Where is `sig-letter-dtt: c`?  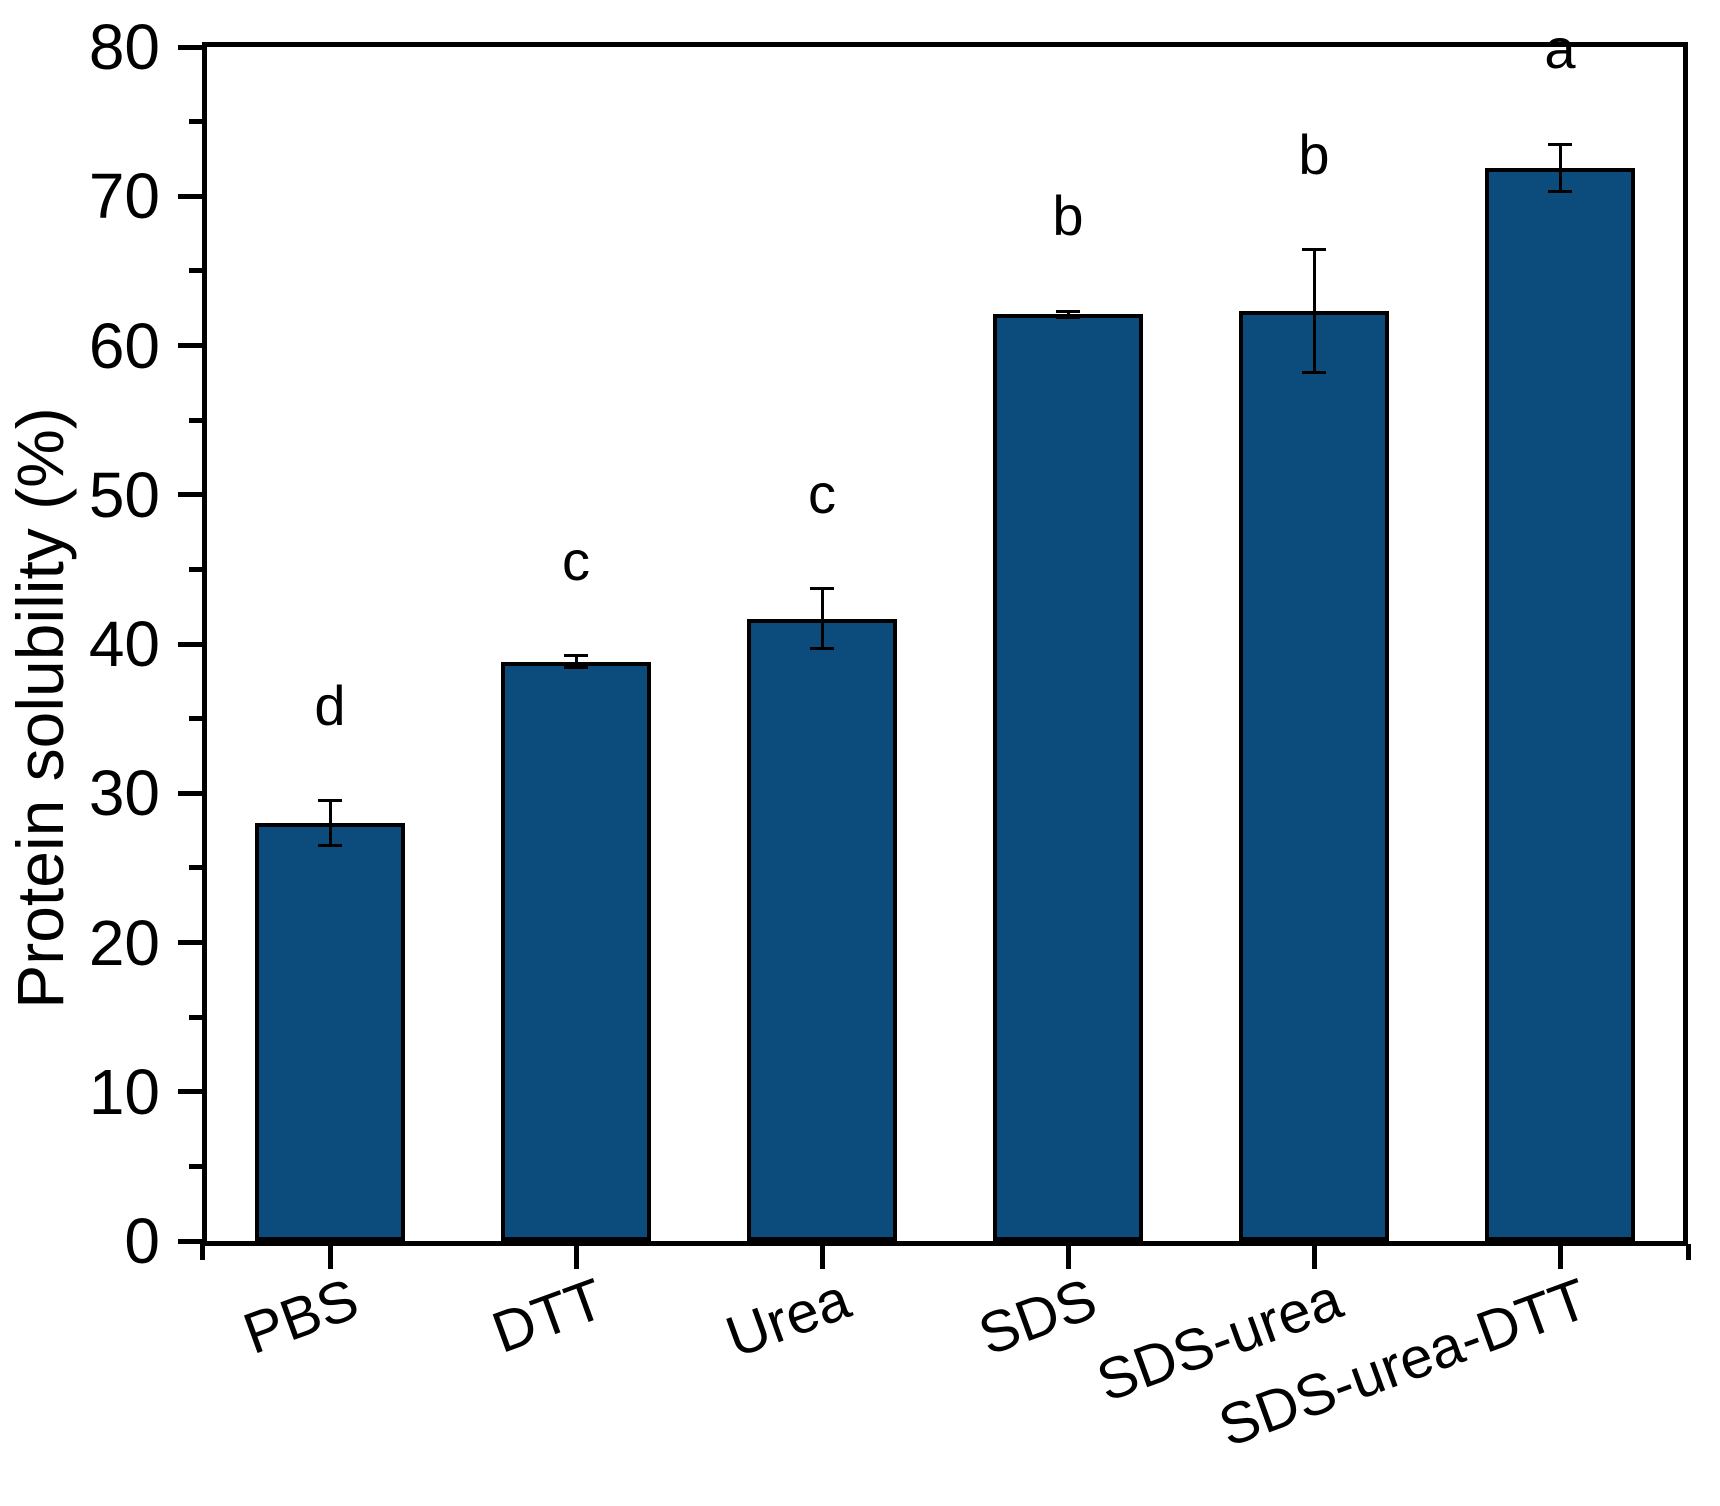 sig-letter-dtt: c is located at coordinates (576, 560).